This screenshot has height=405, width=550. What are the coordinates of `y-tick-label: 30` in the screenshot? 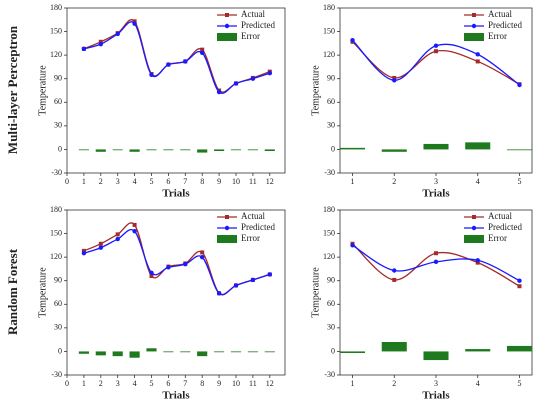 It's located at (58, 327).